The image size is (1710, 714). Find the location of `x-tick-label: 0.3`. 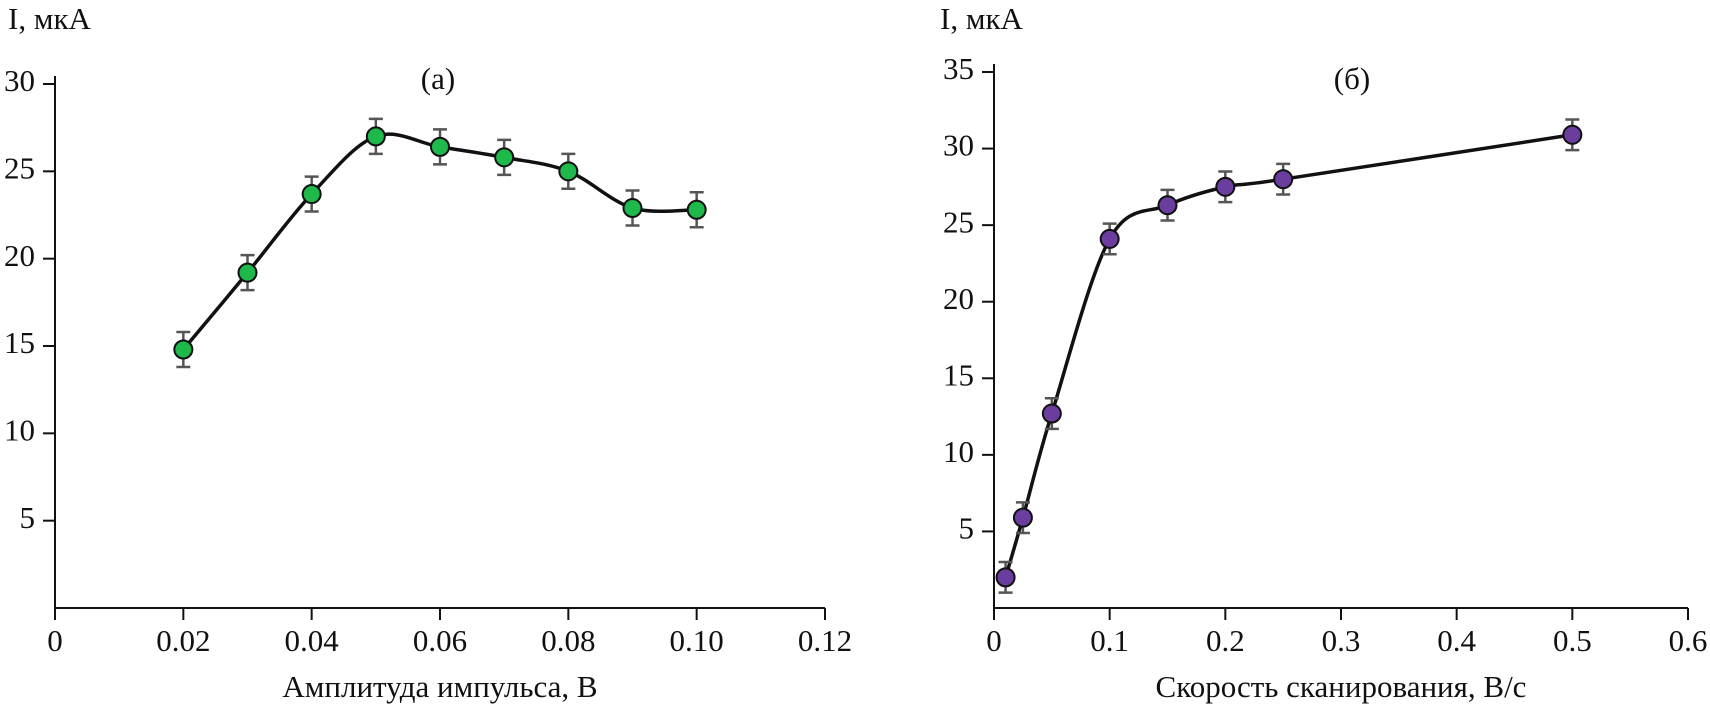

x-tick-label: 0.3 is located at coordinates (1341, 640).